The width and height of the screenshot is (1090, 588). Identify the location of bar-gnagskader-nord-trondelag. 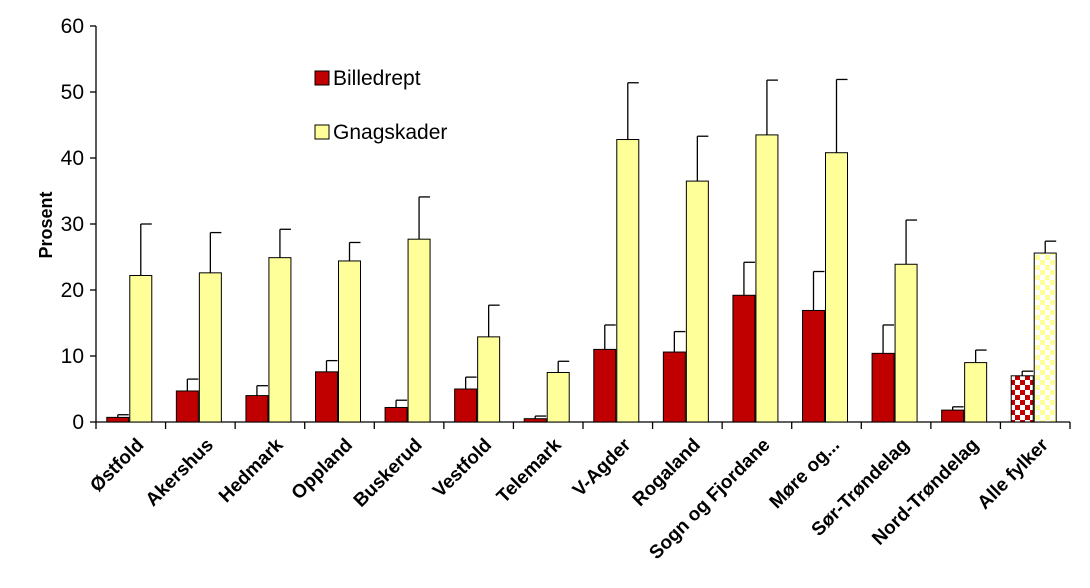
(976, 392).